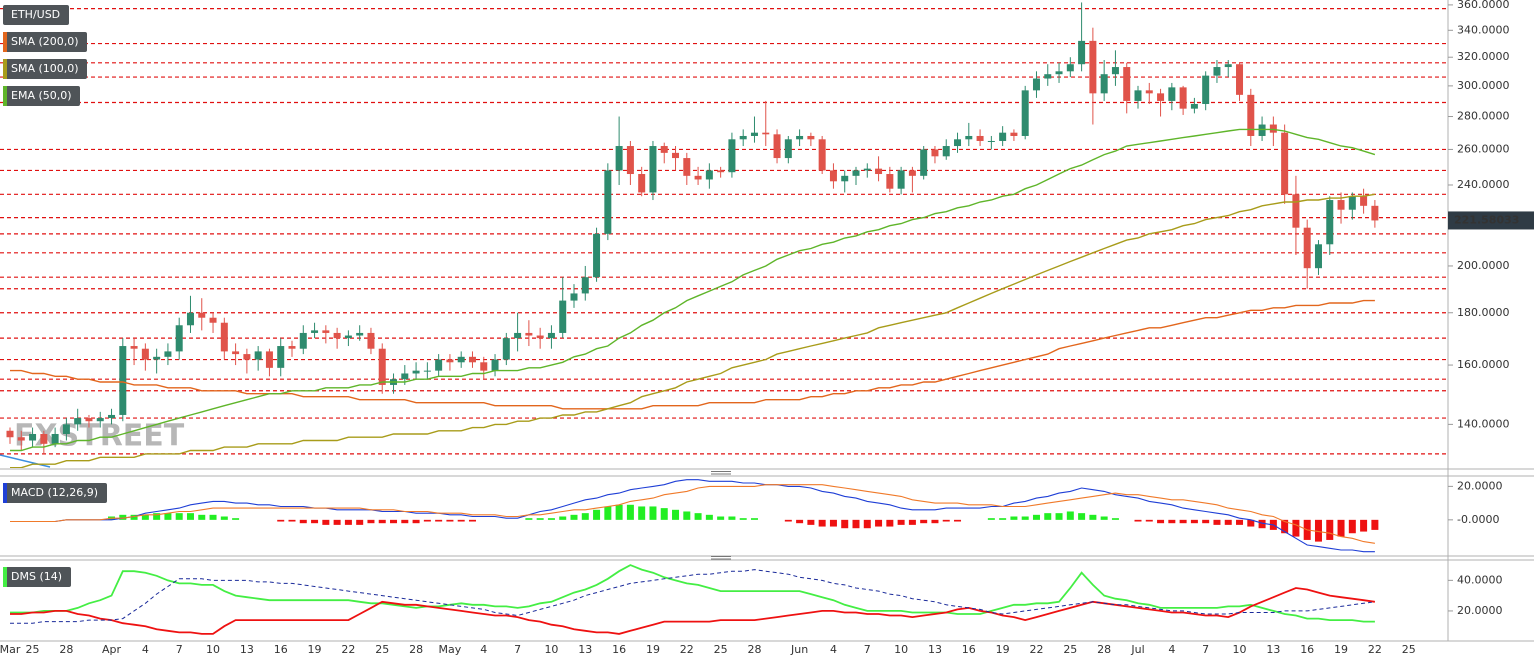 This screenshot has width=1534, height=661. I want to click on indicator-title: MACD (12,26,9), so click(54, 492).